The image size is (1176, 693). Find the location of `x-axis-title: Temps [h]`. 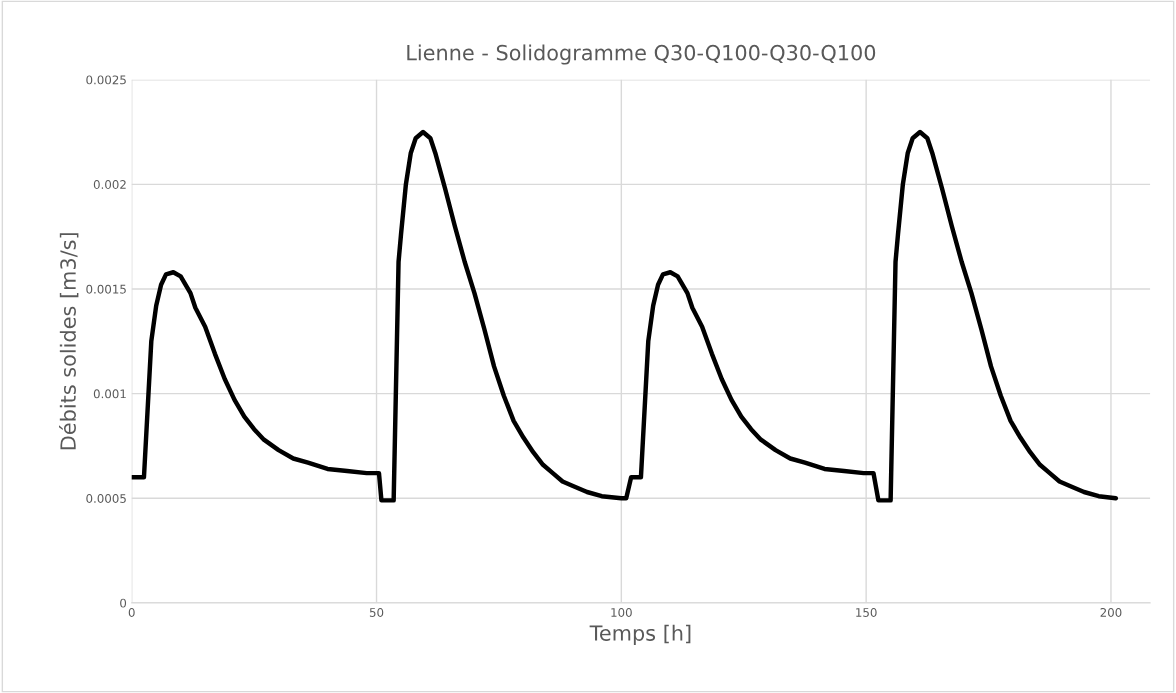

x-axis-title: Temps [h] is located at coordinates (640, 634).